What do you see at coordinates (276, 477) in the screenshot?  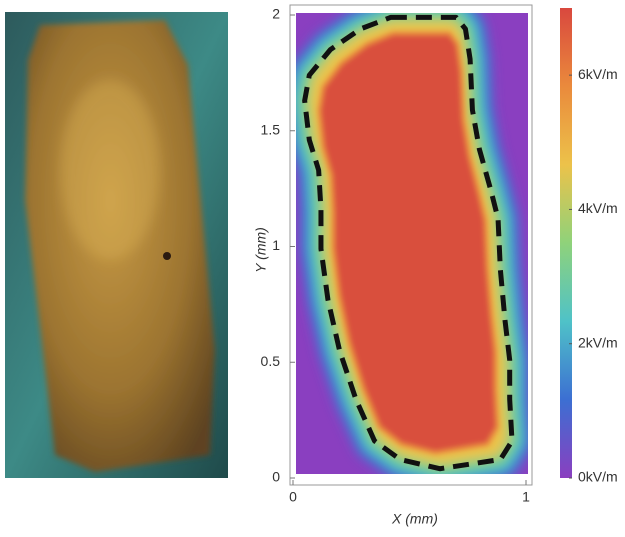 I see `y-tick-label: 0` at bounding box center [276, 477].